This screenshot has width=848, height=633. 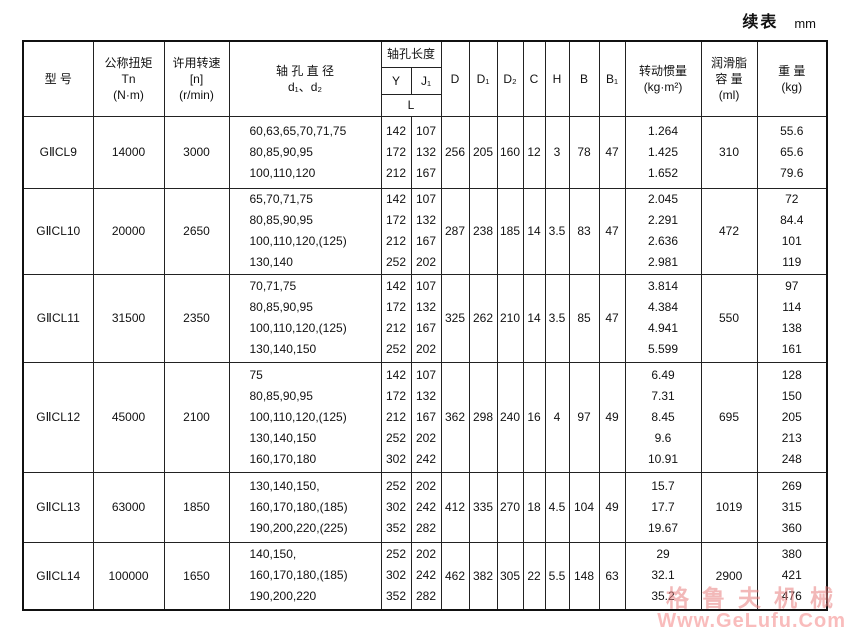 I want to click on col-header-model: 型 号, so click(x=58, y=78).